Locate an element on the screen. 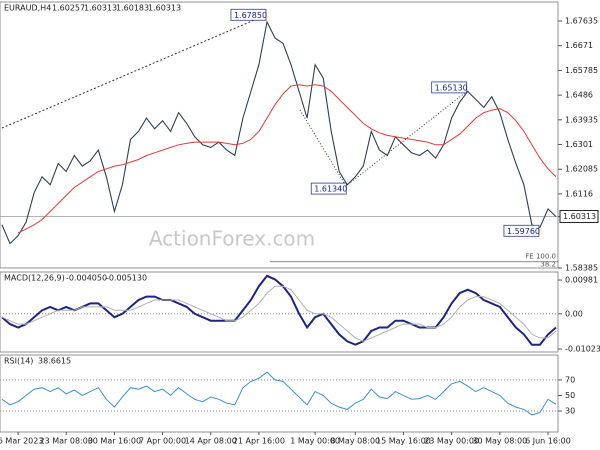 Image resolution: width=600 pixels, height=450 pixels. x-tick-label: 30 Mar 16:00 is located at coordinates (114, 441).